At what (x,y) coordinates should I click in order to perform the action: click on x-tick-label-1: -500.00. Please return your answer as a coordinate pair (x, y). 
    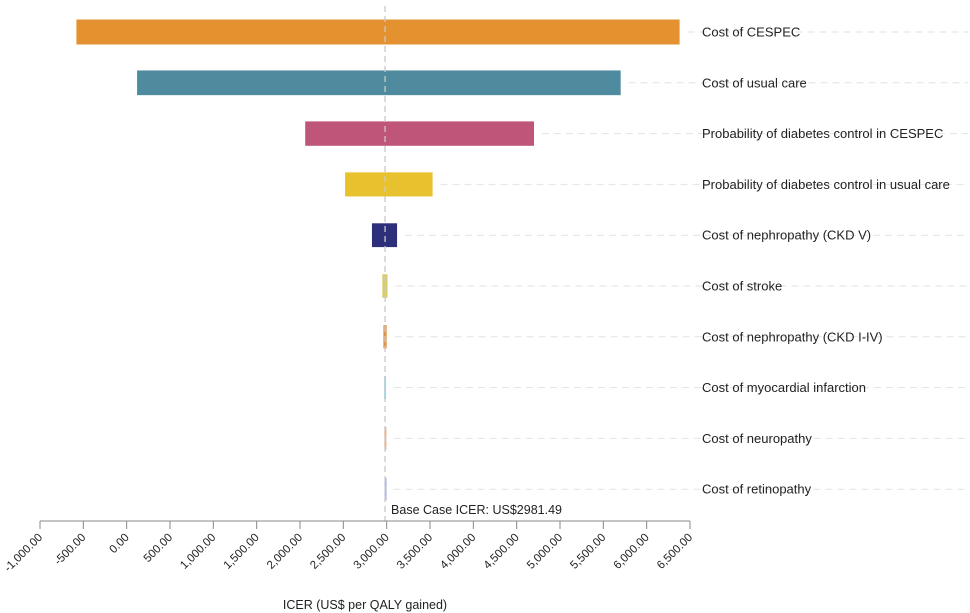
    Looking at the image, I should click on (70, 550).